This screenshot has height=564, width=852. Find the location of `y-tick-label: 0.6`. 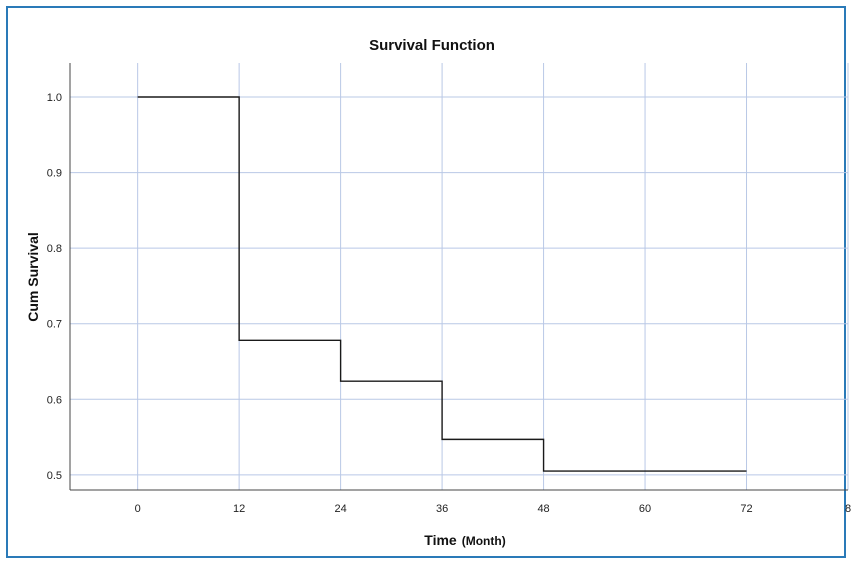

y-tick-label: 0.6 is located at coordinates (54, 400).